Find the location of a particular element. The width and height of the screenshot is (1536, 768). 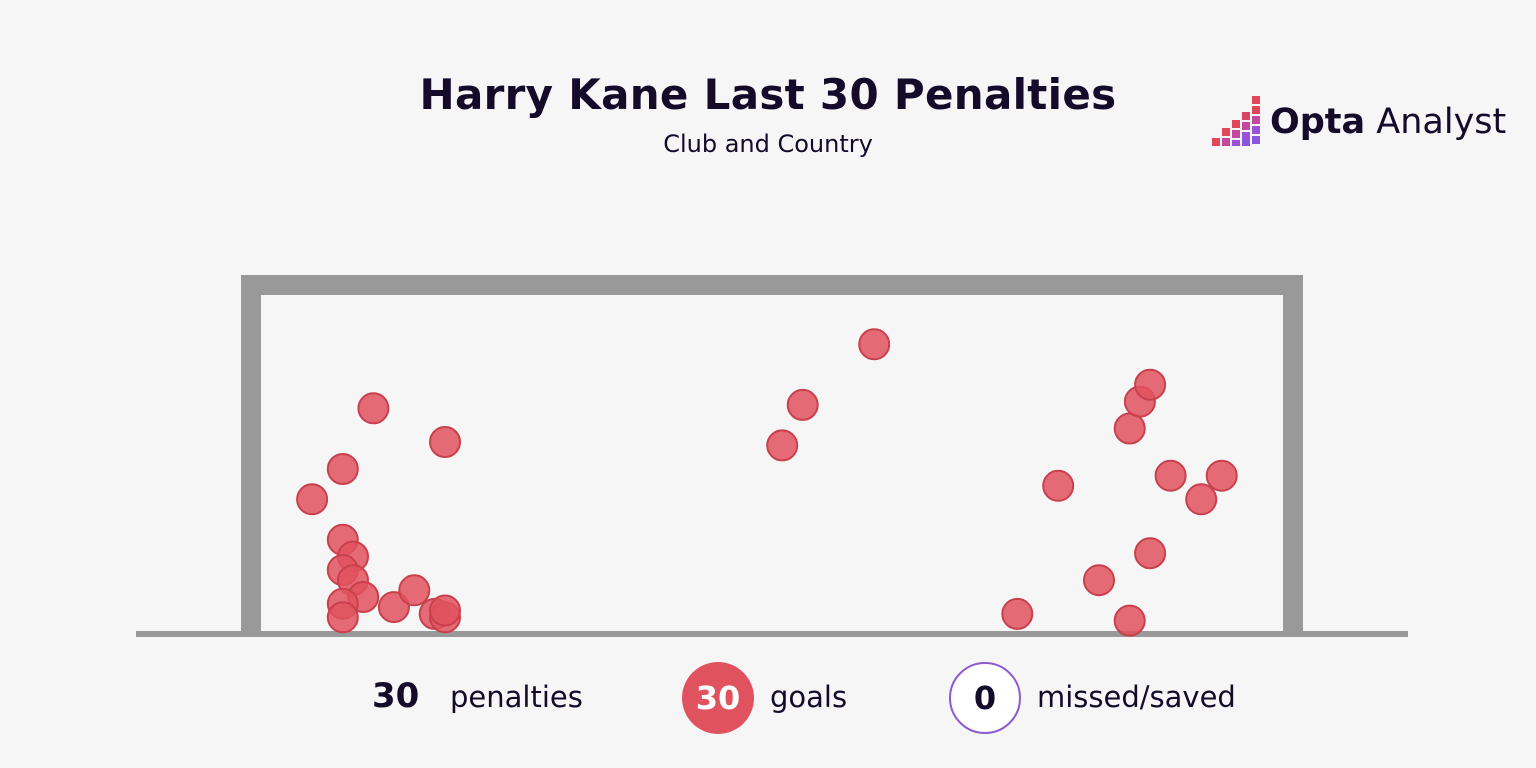

opta-logo-icon is located at coordinates (1236, 121).